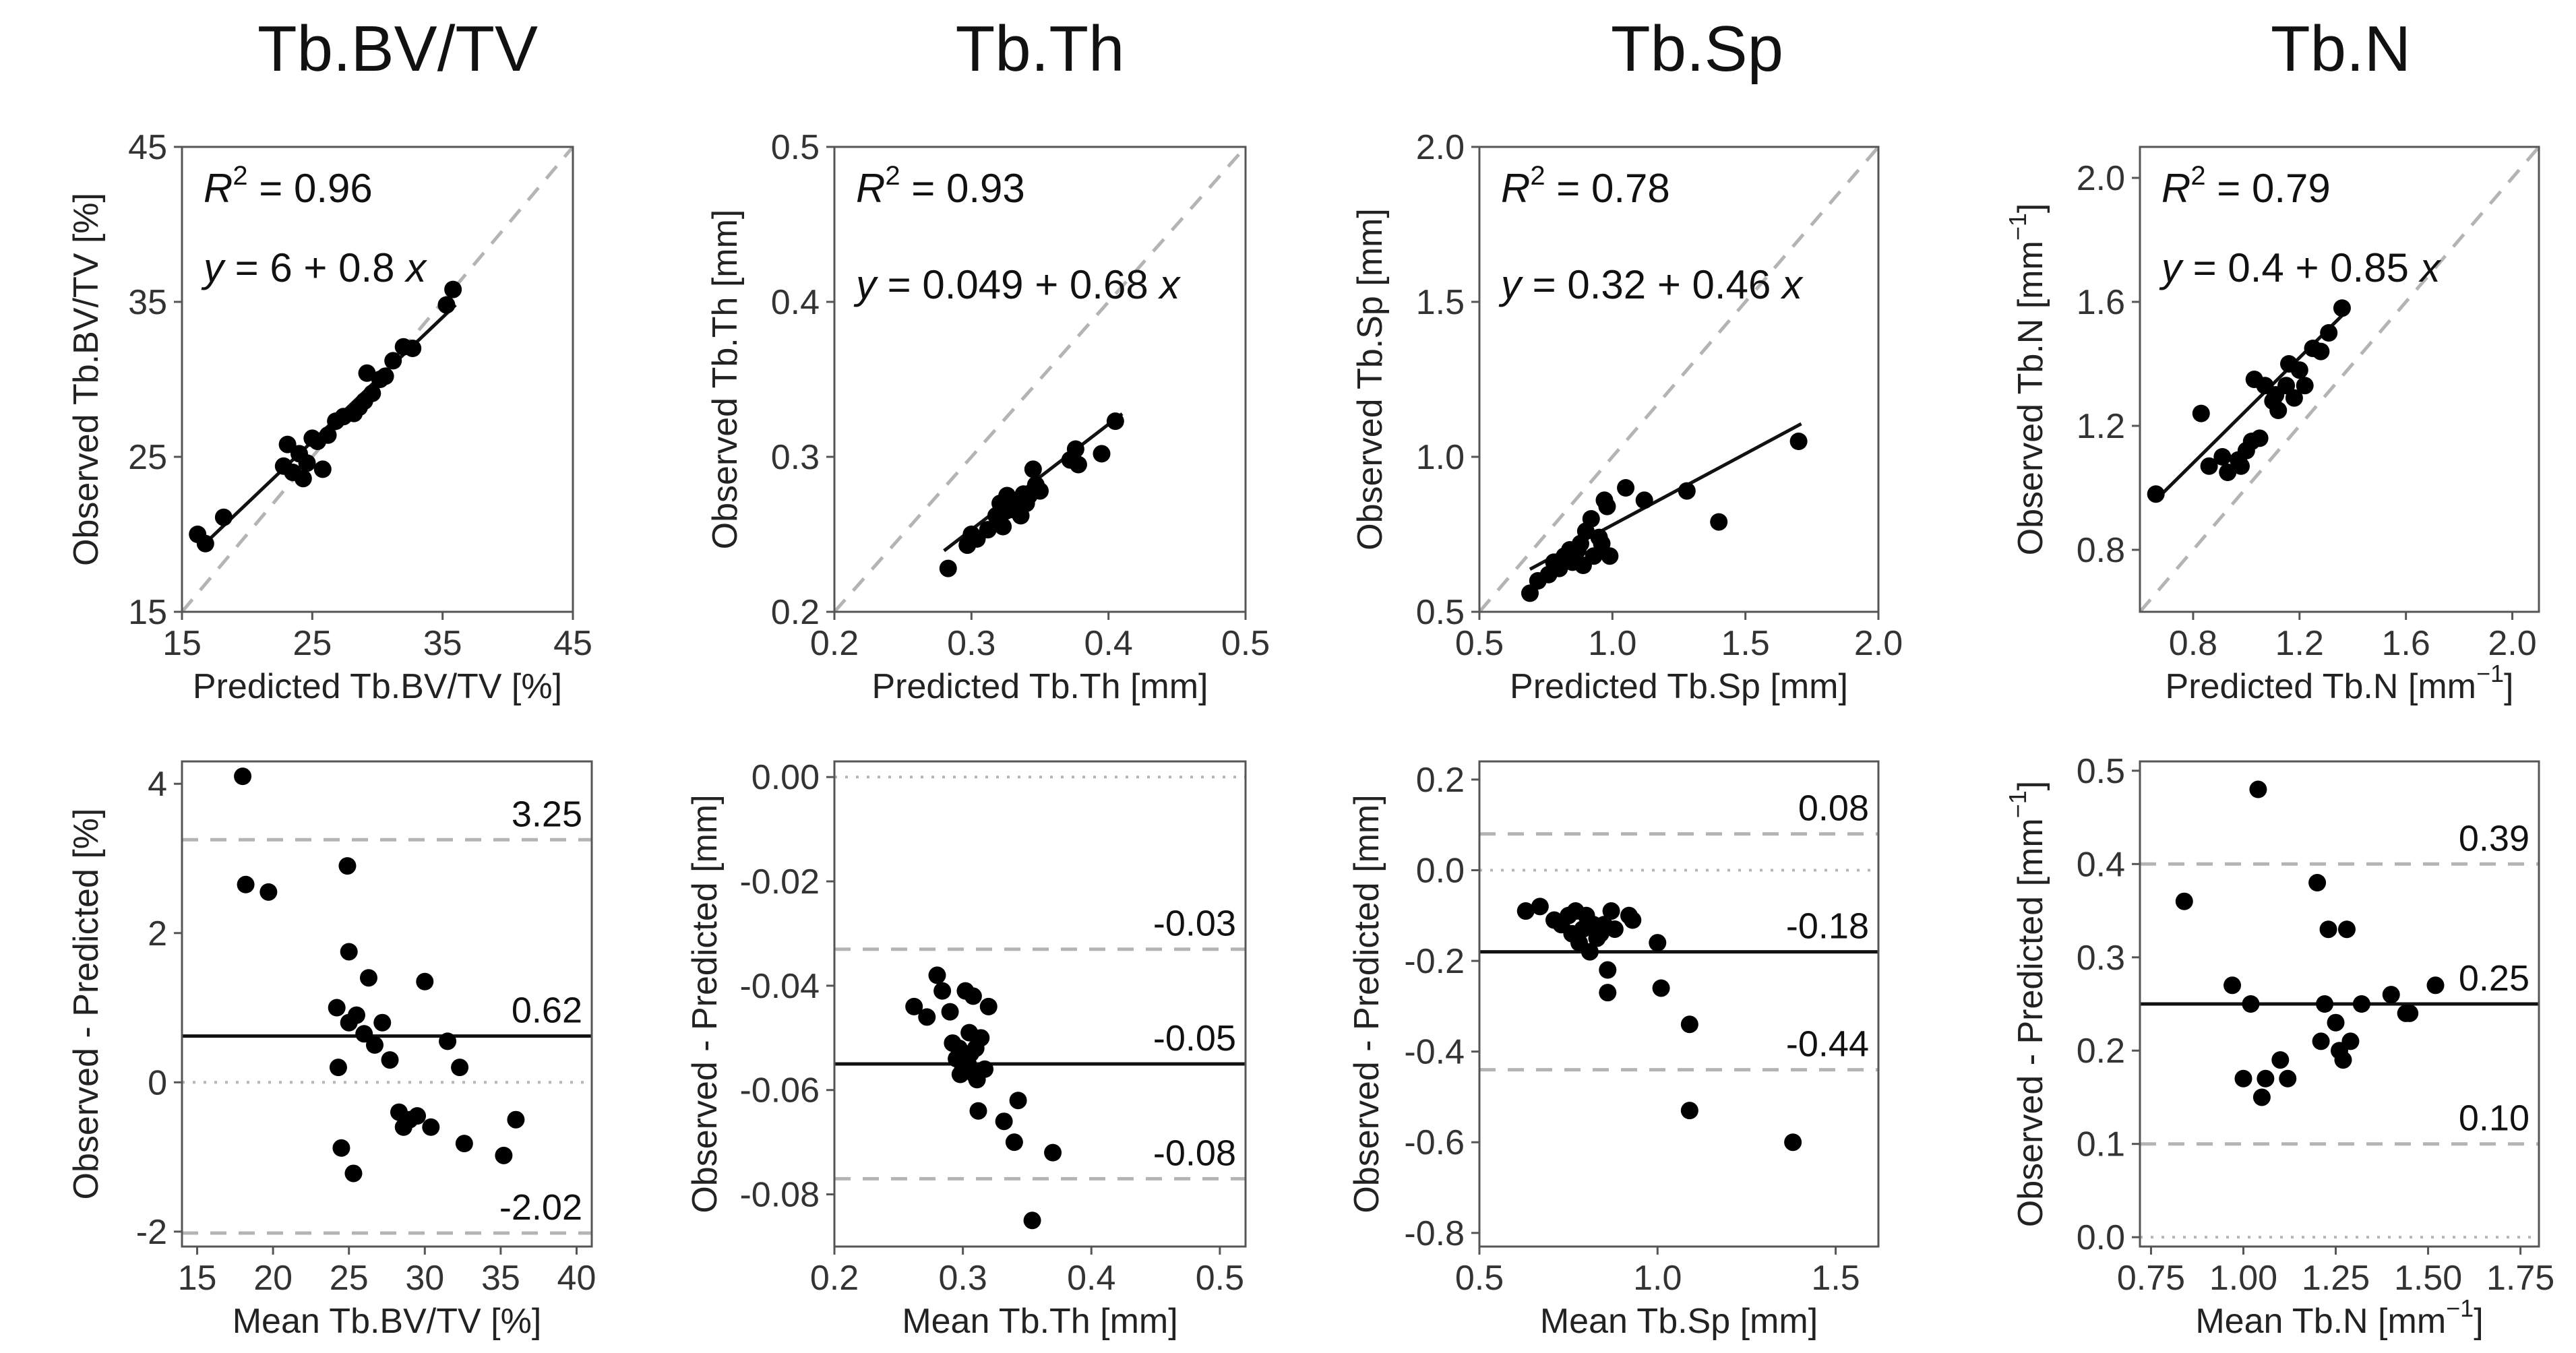 The height and width of the screenshot is (1353, 2576). Describe the element at coordinates (1435, 1233) in the screenshot. I see `y-tick-label: -0.8` at that location.